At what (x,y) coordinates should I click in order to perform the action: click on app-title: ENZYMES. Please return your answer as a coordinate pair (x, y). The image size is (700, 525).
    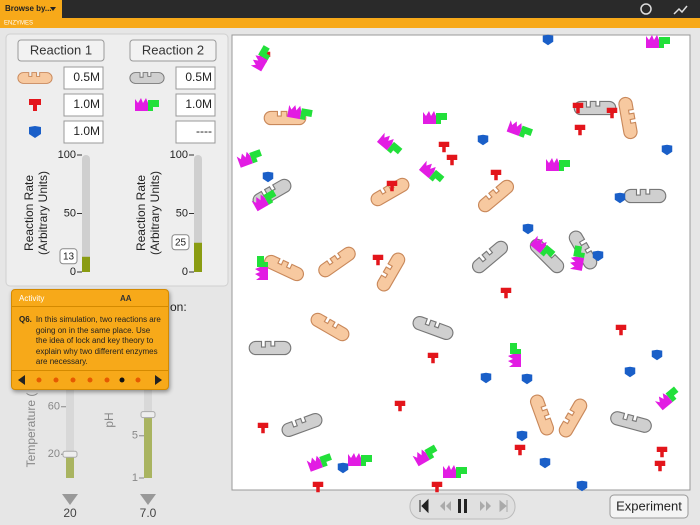
    Looking at the image, I should click on (18, 24).